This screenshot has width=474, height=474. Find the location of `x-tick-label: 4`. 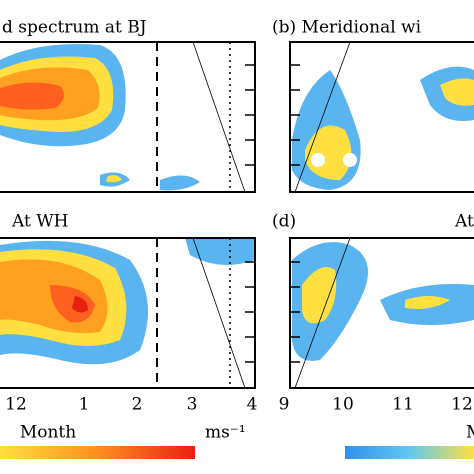

x-tick-label: 4 is located at coordinates (252, 405).